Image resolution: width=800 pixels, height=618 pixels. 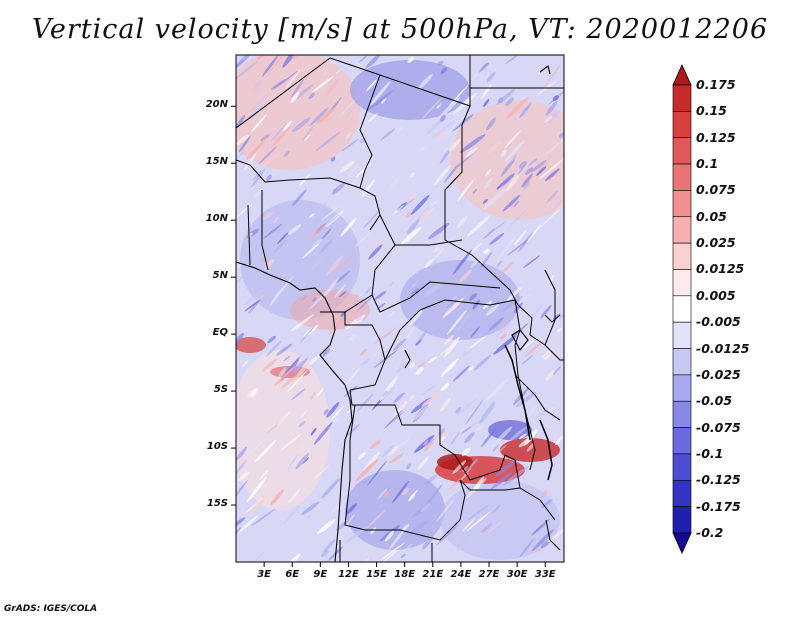 What do you see at coordinates (220, 333) in the screenshot?
I see `lat-tick-label: EQ` at bounding box center [220, 333].